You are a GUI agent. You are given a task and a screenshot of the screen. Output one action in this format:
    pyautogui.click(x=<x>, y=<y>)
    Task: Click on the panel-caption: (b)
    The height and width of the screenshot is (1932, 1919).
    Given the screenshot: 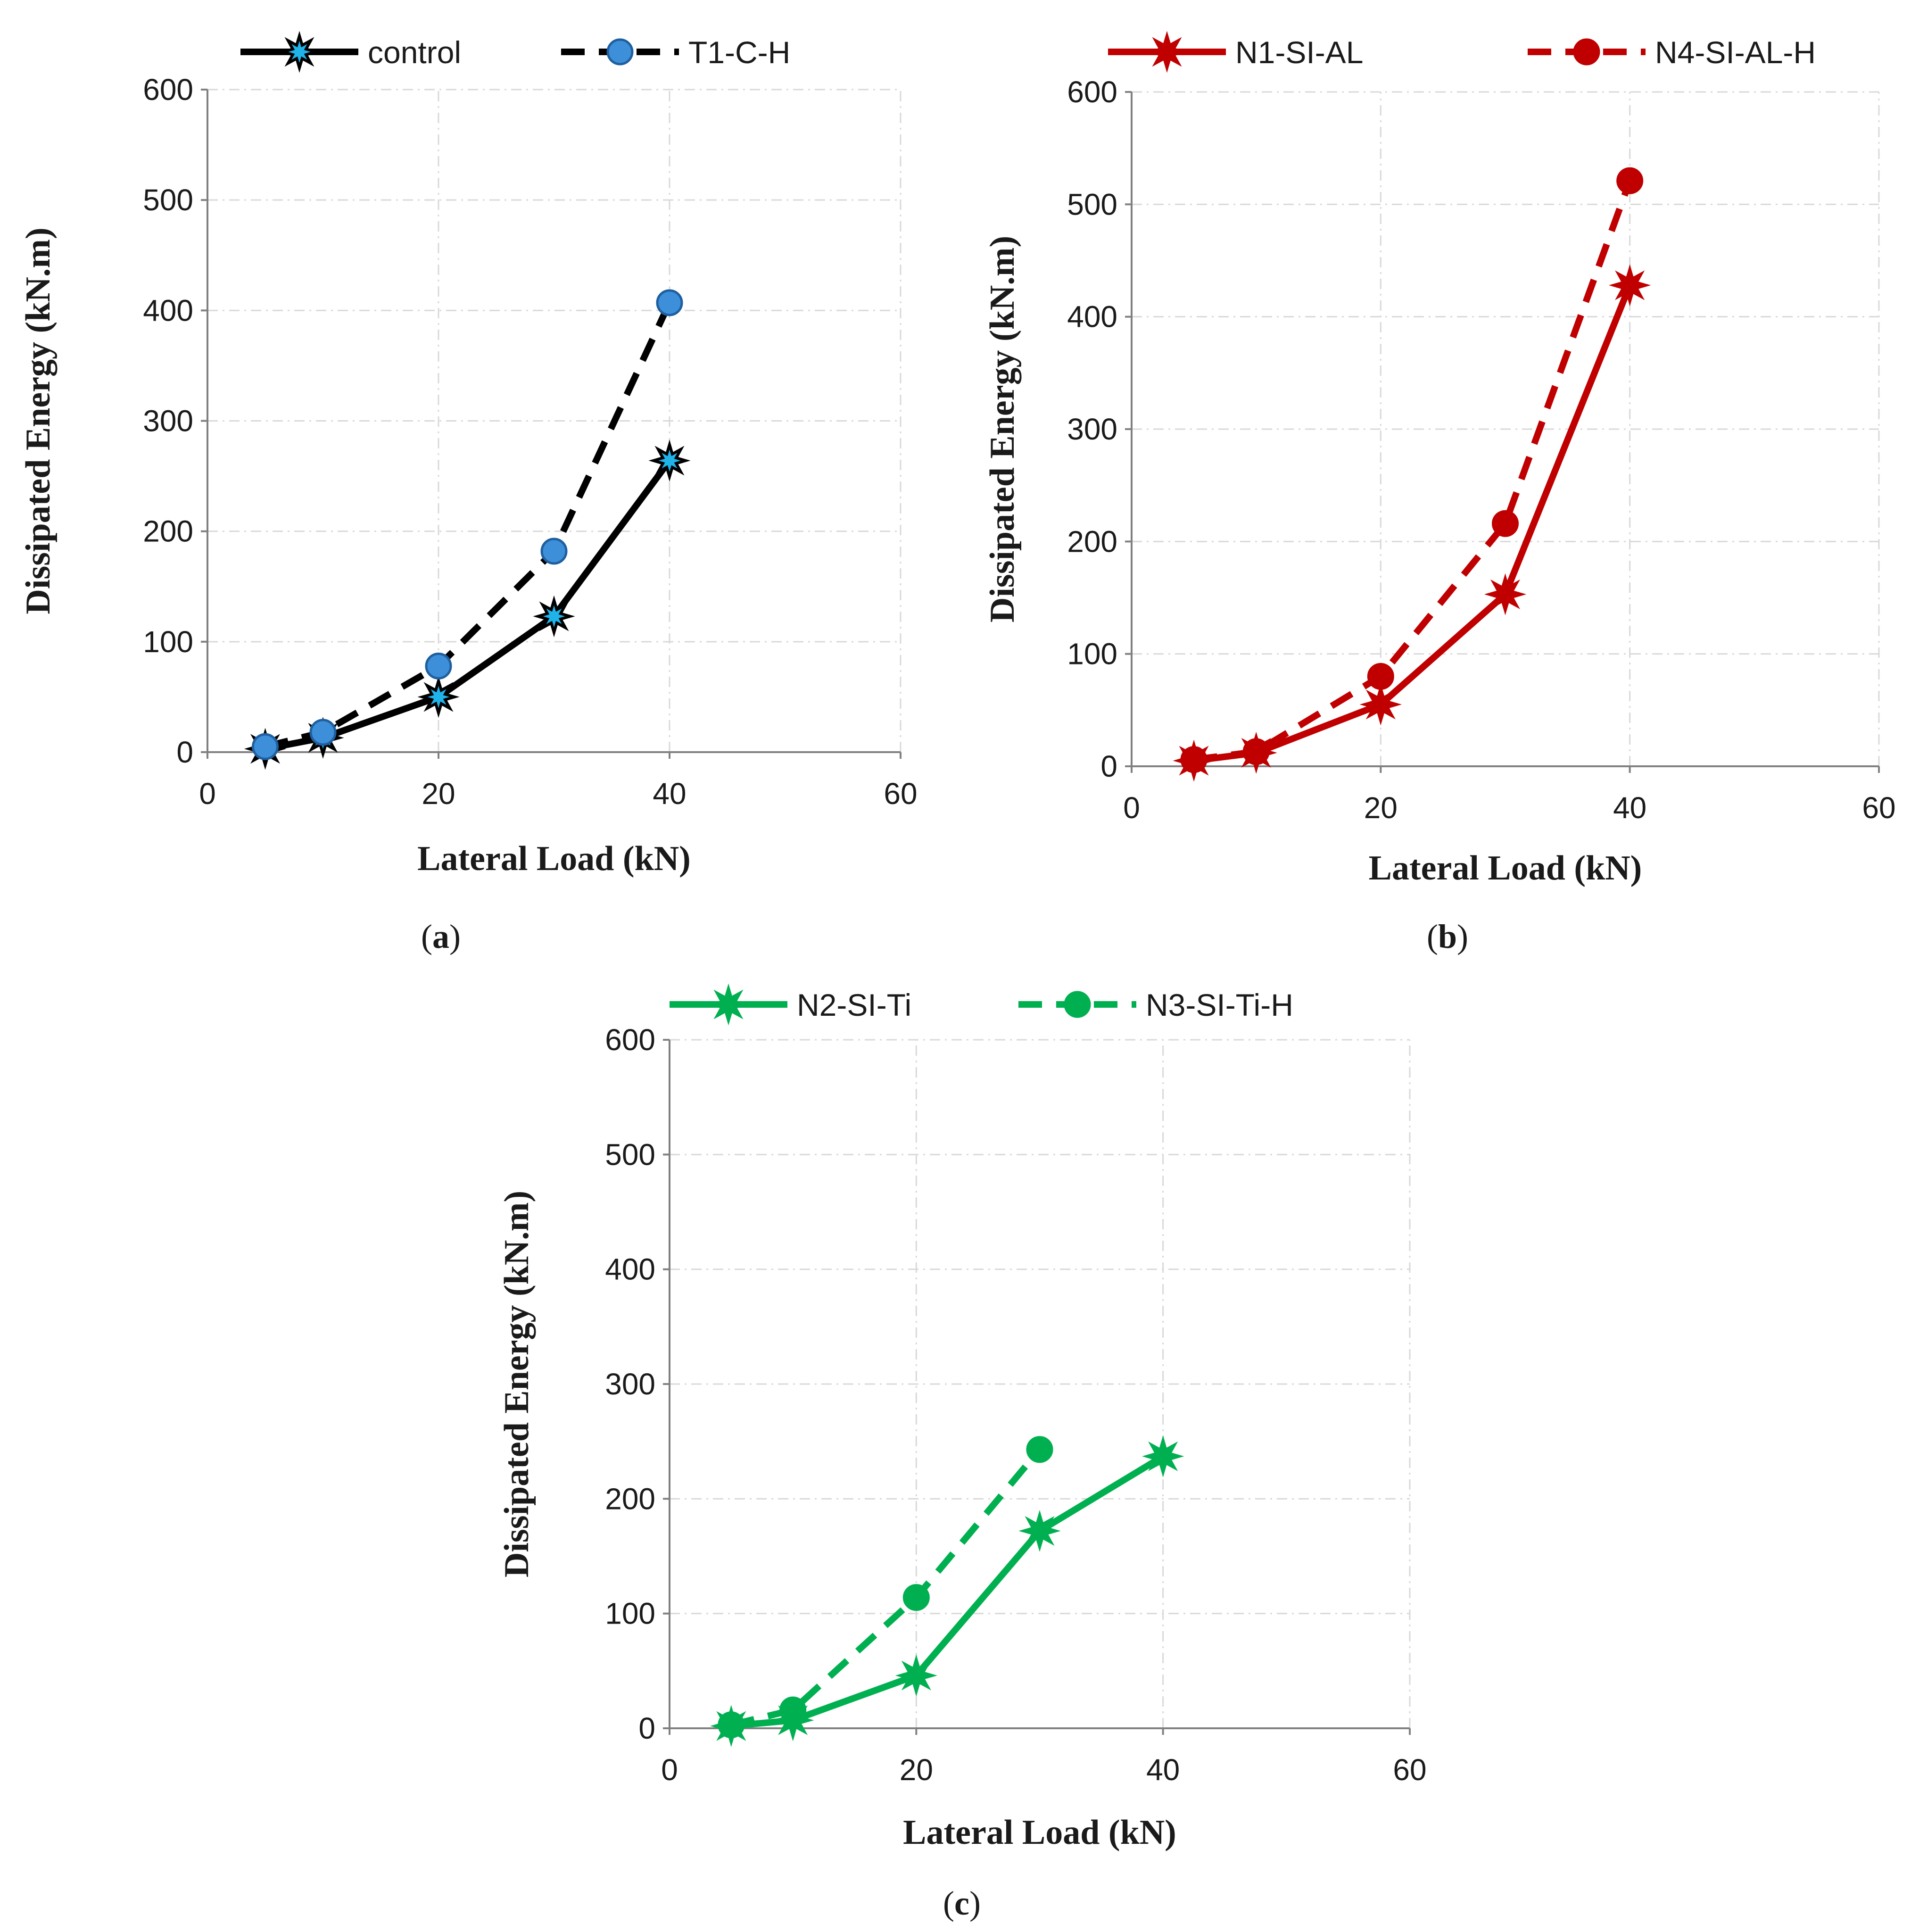 What is the action you would take?
    pyautogui.click(x=1447, y=936)
    